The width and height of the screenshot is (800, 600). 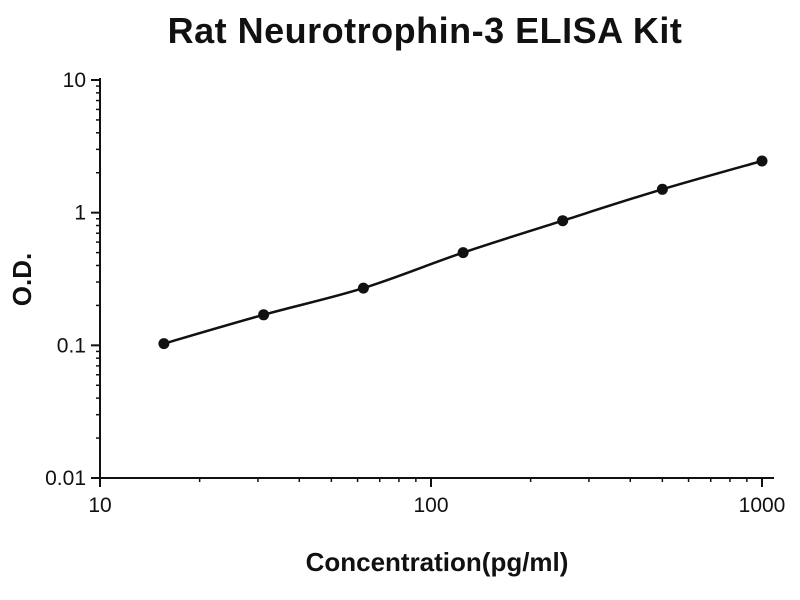 I want to click on x-tick-label: 1000, so click(x=762, y=505).